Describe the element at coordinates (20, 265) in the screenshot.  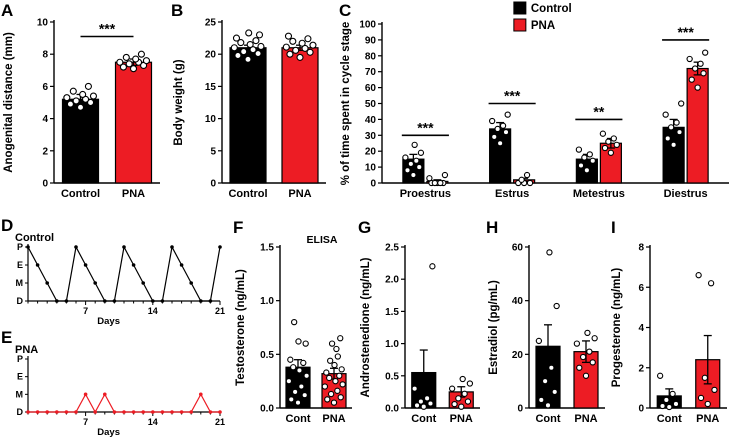
I see `stage-label: E` at that location.